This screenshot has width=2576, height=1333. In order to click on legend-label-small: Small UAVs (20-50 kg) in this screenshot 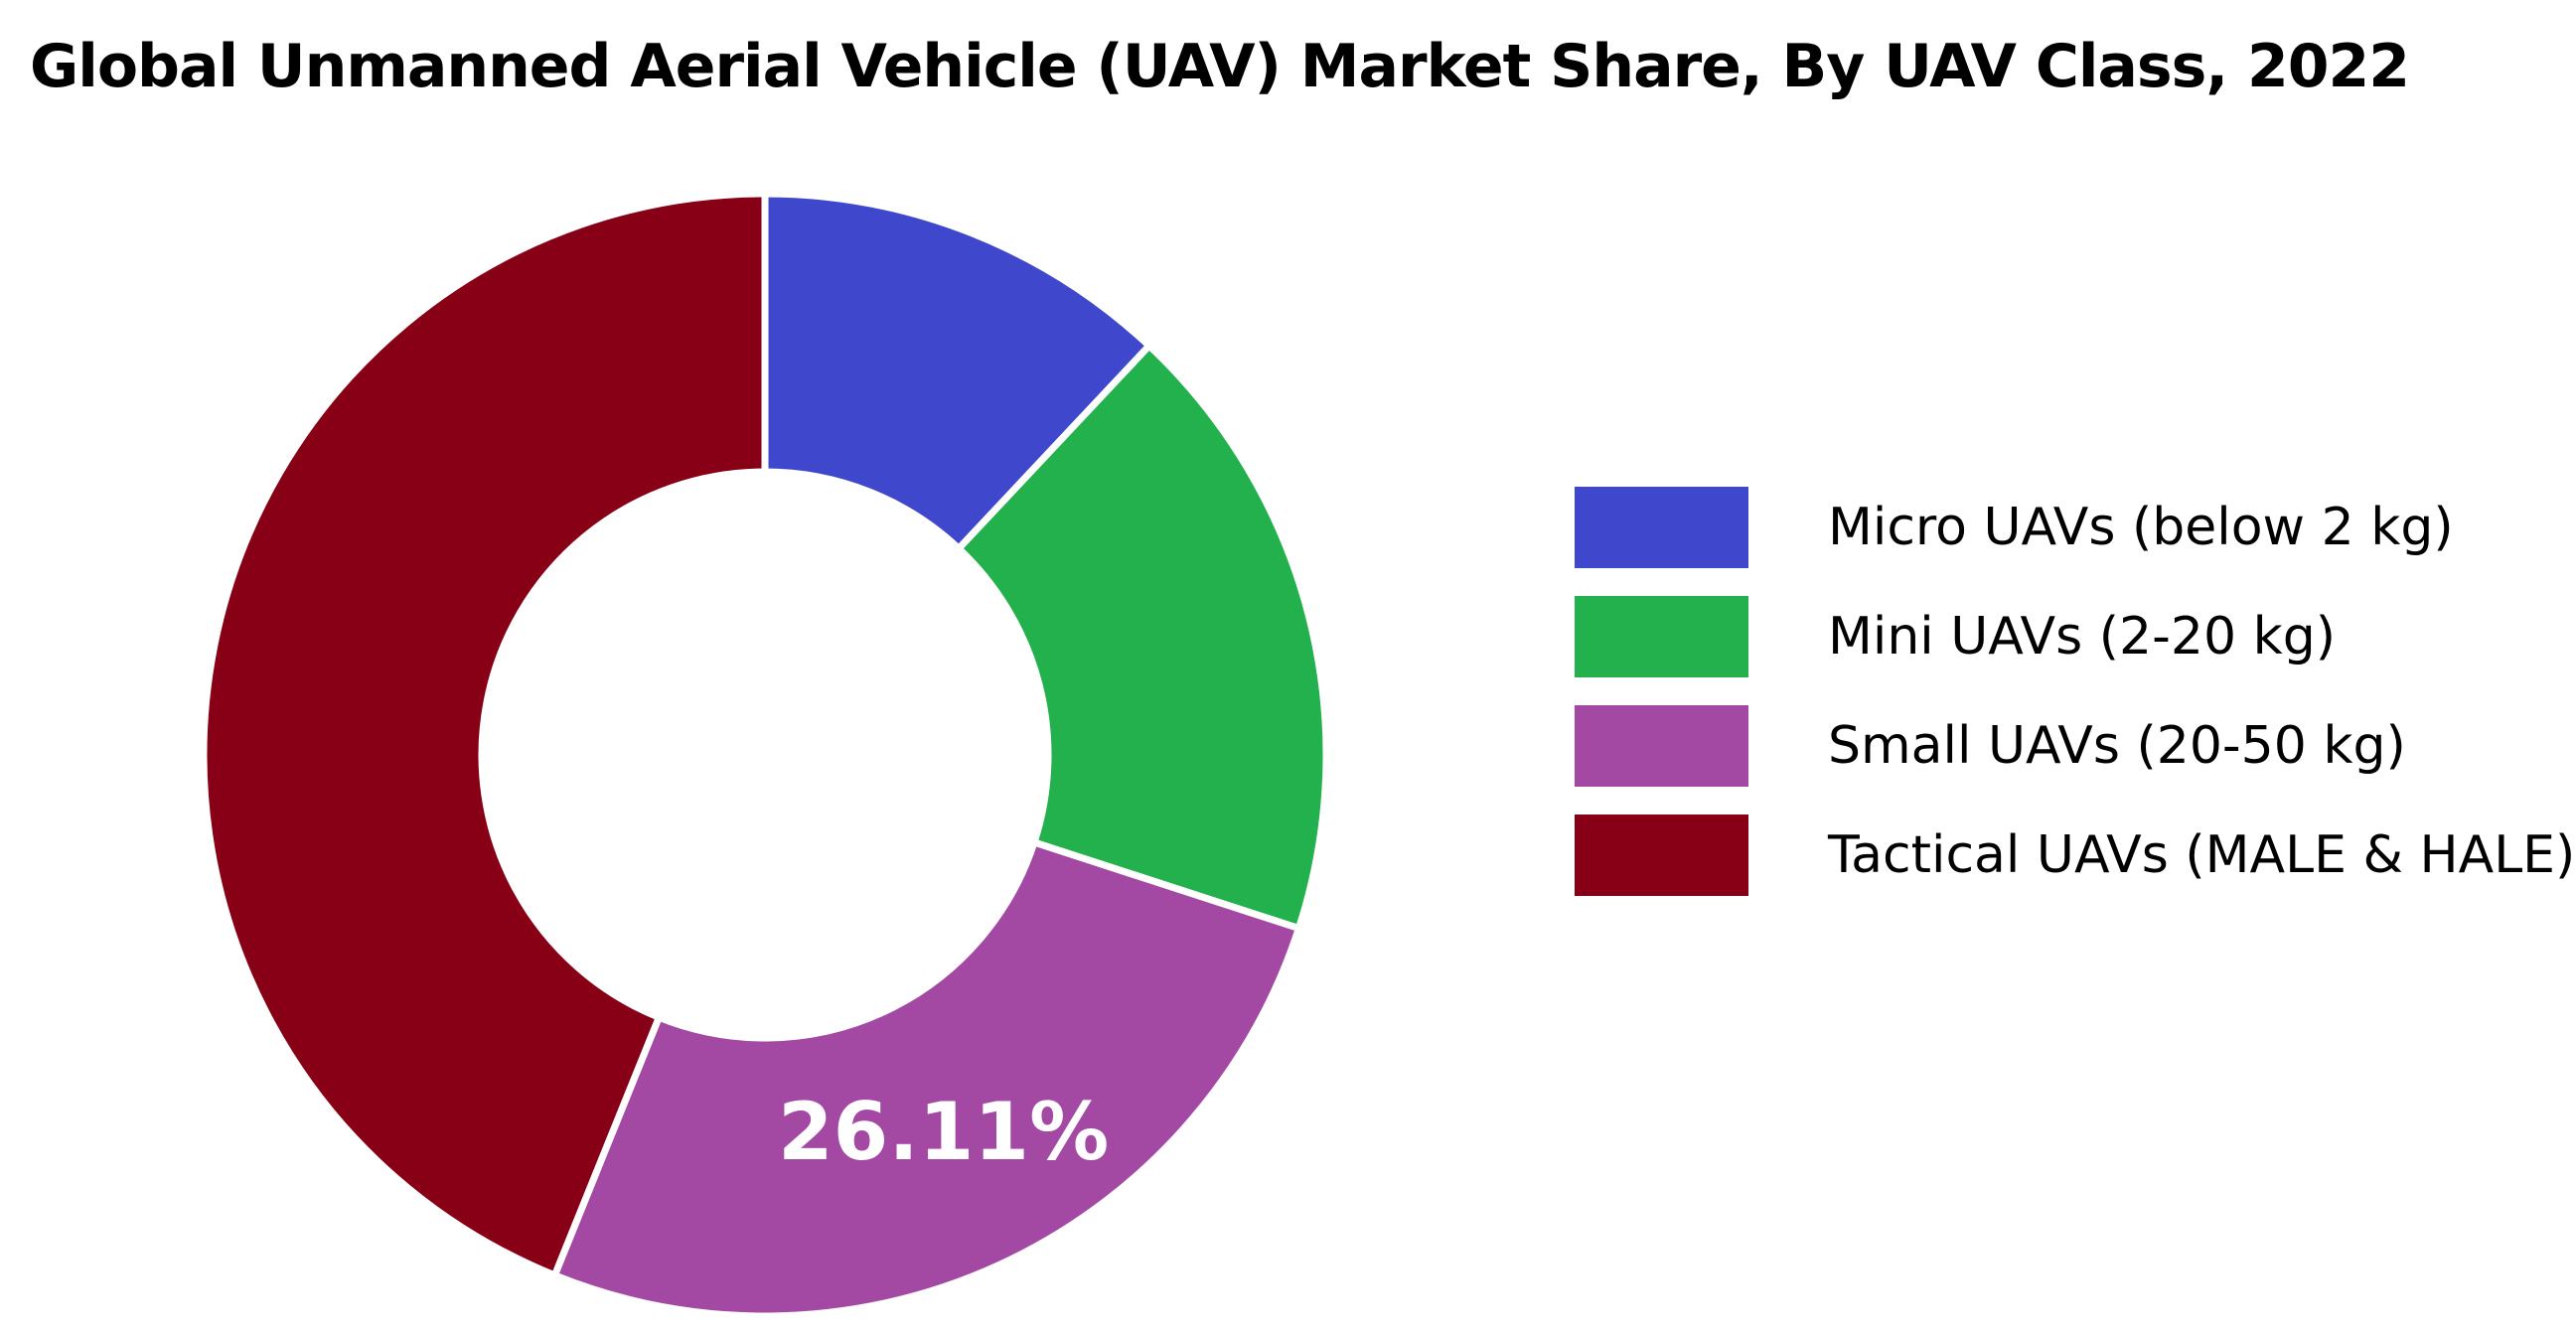, I will do `click(2117, 746)`.